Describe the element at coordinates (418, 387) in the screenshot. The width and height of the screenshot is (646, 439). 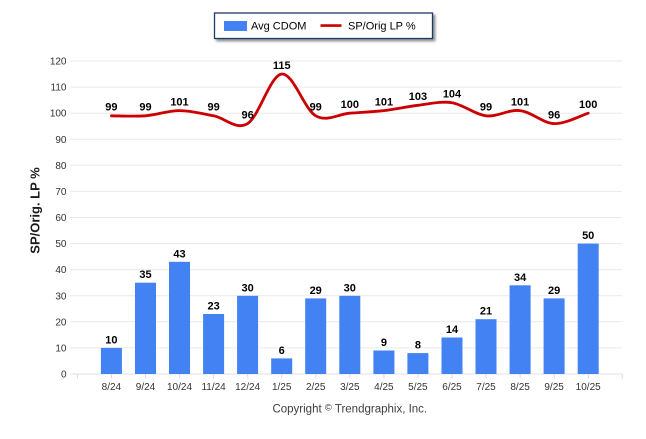
I see `svg-text: 5/25` at that location.